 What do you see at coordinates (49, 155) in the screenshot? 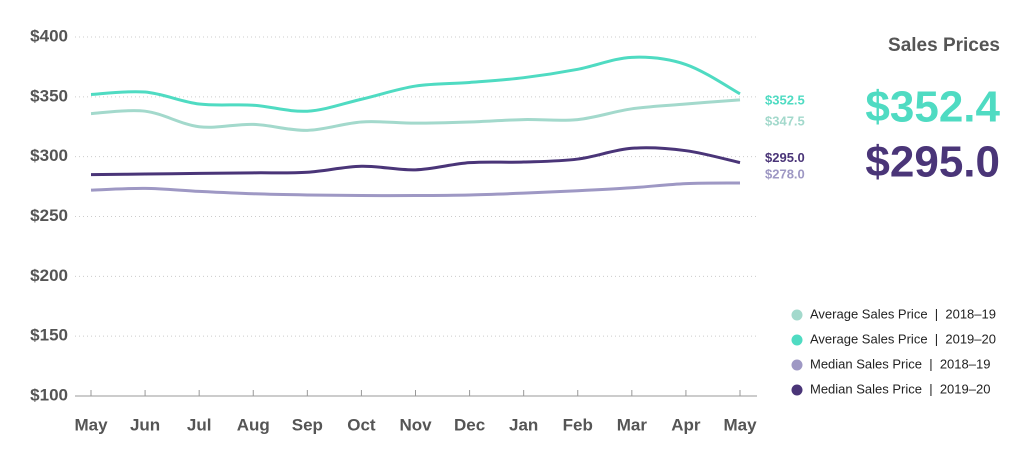
I see `y-tick-label: $300` at bounding box center [49, 155].